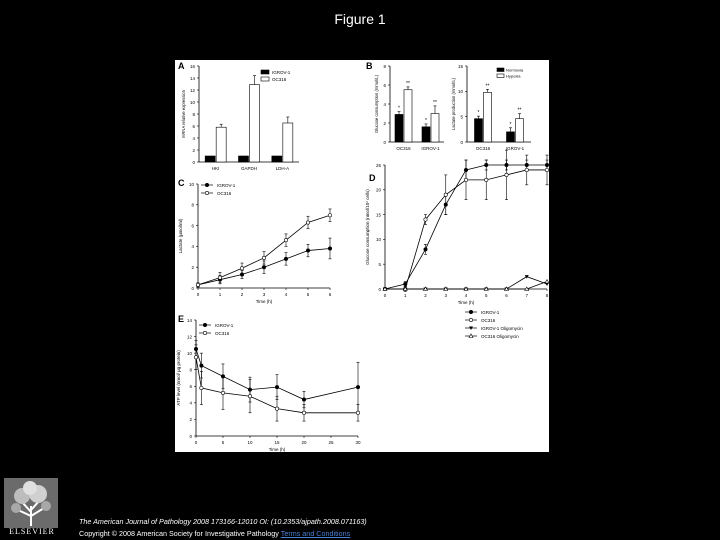 This screenshot has width=720, height=540. What do you see at coordinates (304, 442) in the screenshot?
I see `x-tick-label: 20` at bounding box center [304, 442].